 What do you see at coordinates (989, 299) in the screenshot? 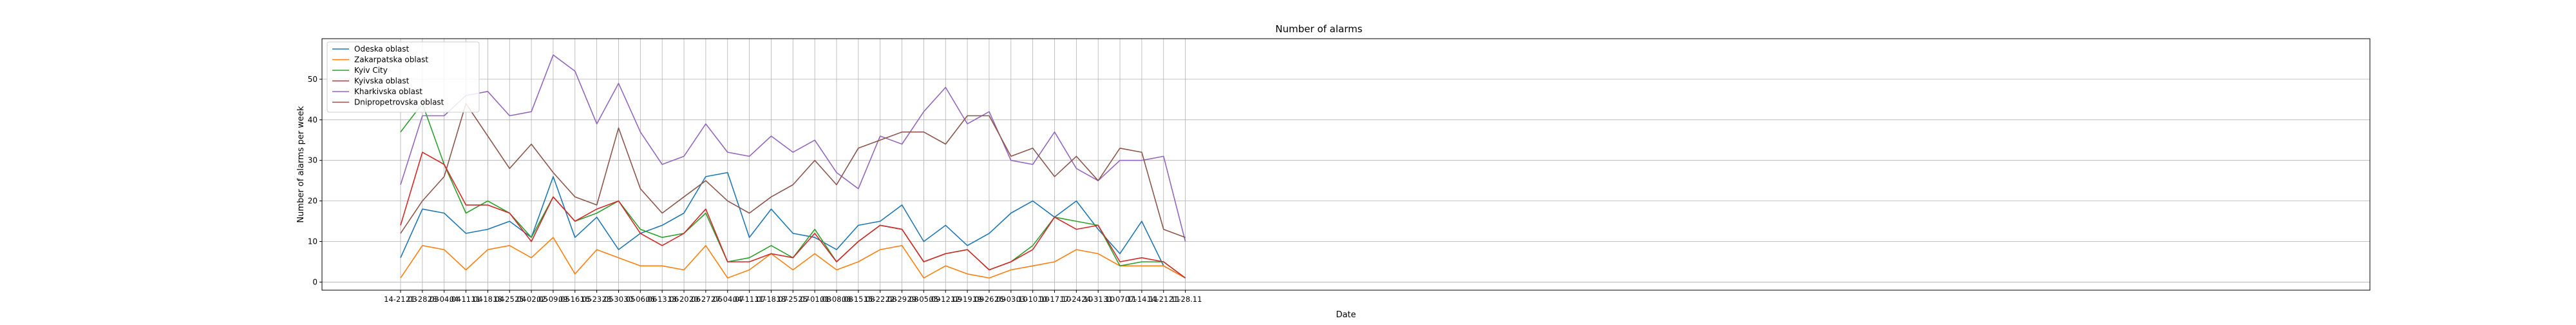
I see `x-tick-label: 19-26.09` at bounding box center [989, 299].